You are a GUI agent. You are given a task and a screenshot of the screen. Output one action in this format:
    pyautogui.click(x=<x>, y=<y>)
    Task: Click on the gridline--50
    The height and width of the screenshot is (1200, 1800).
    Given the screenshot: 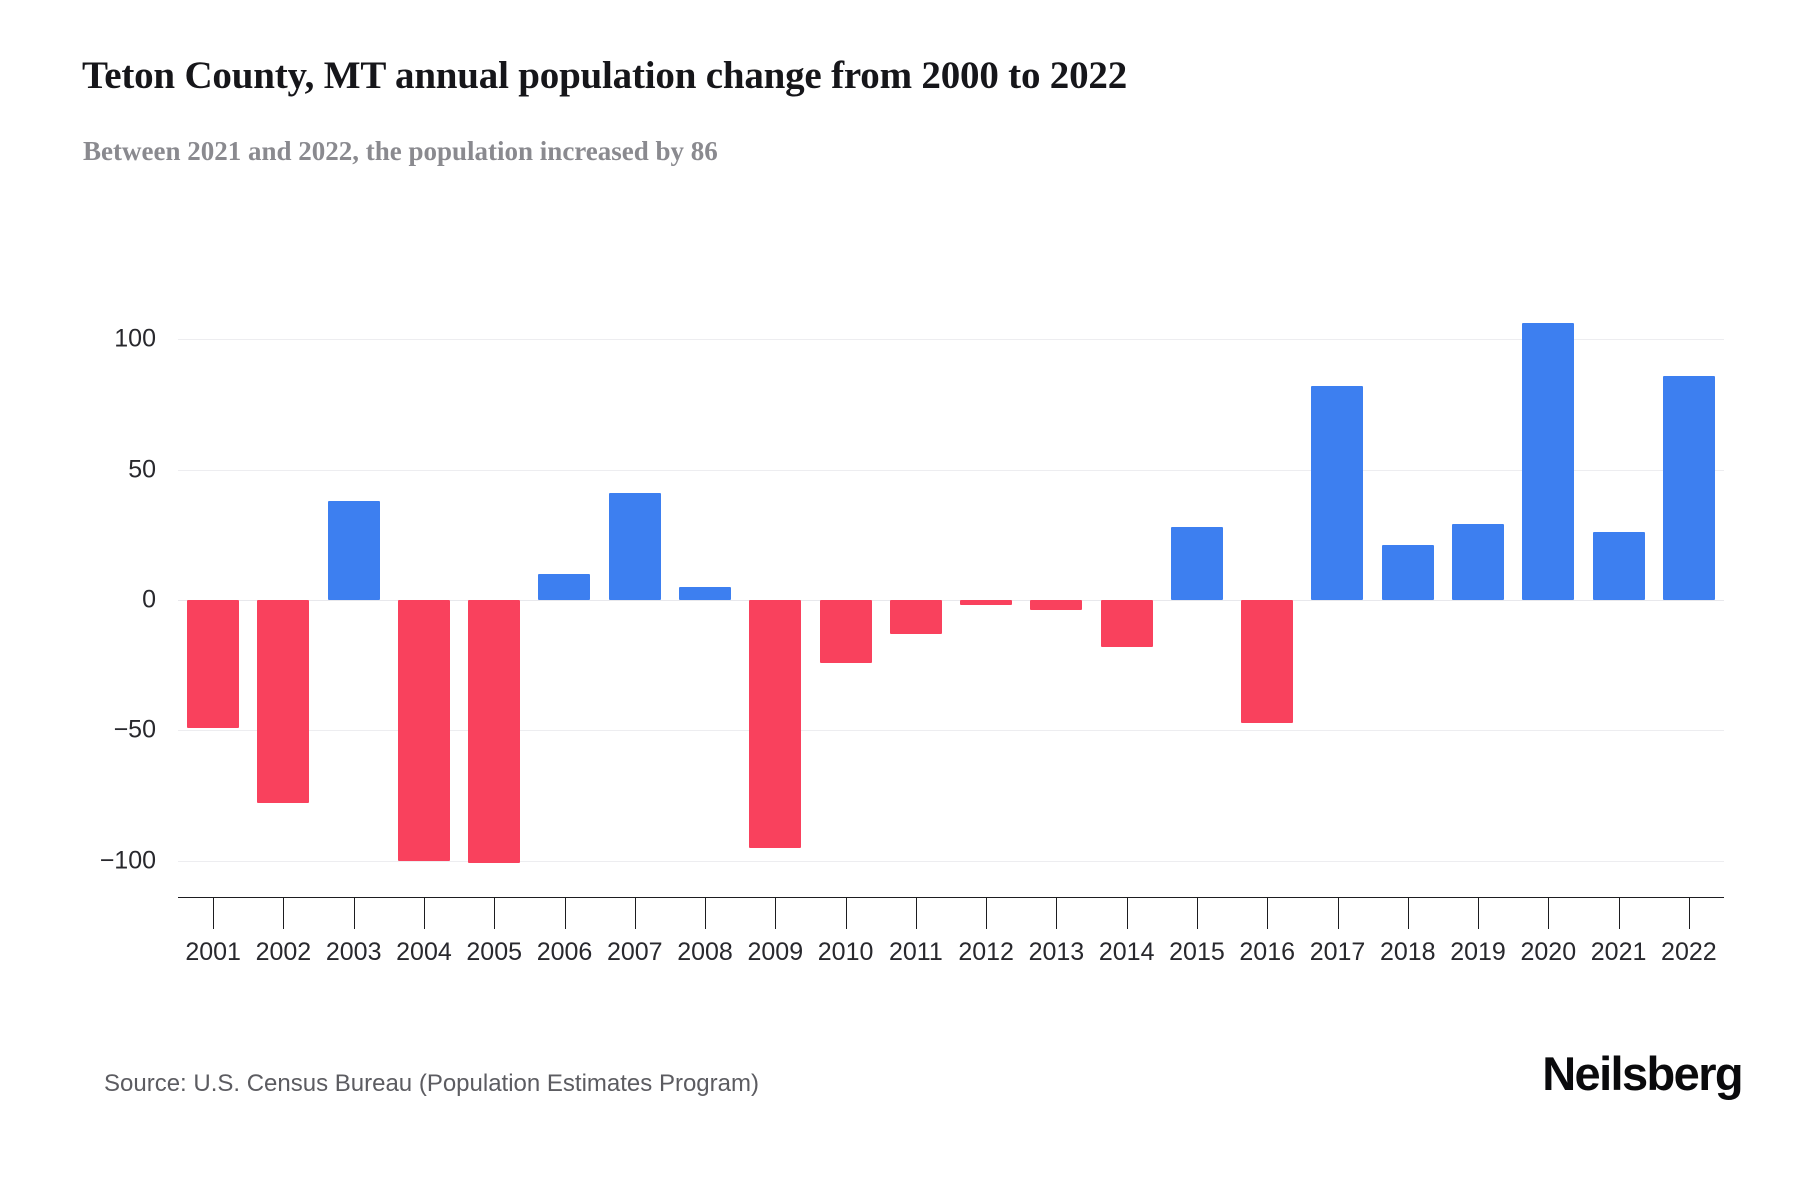 What is the action you would take?
    pyautogui.click(x=951, y=731)
    